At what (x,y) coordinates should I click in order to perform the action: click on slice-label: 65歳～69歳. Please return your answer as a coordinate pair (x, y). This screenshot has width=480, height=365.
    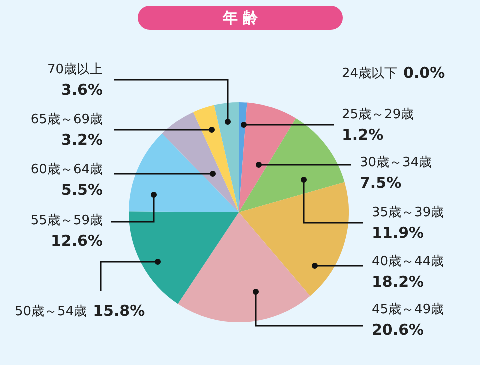
    Looking at the image, I should click on (66, 120).